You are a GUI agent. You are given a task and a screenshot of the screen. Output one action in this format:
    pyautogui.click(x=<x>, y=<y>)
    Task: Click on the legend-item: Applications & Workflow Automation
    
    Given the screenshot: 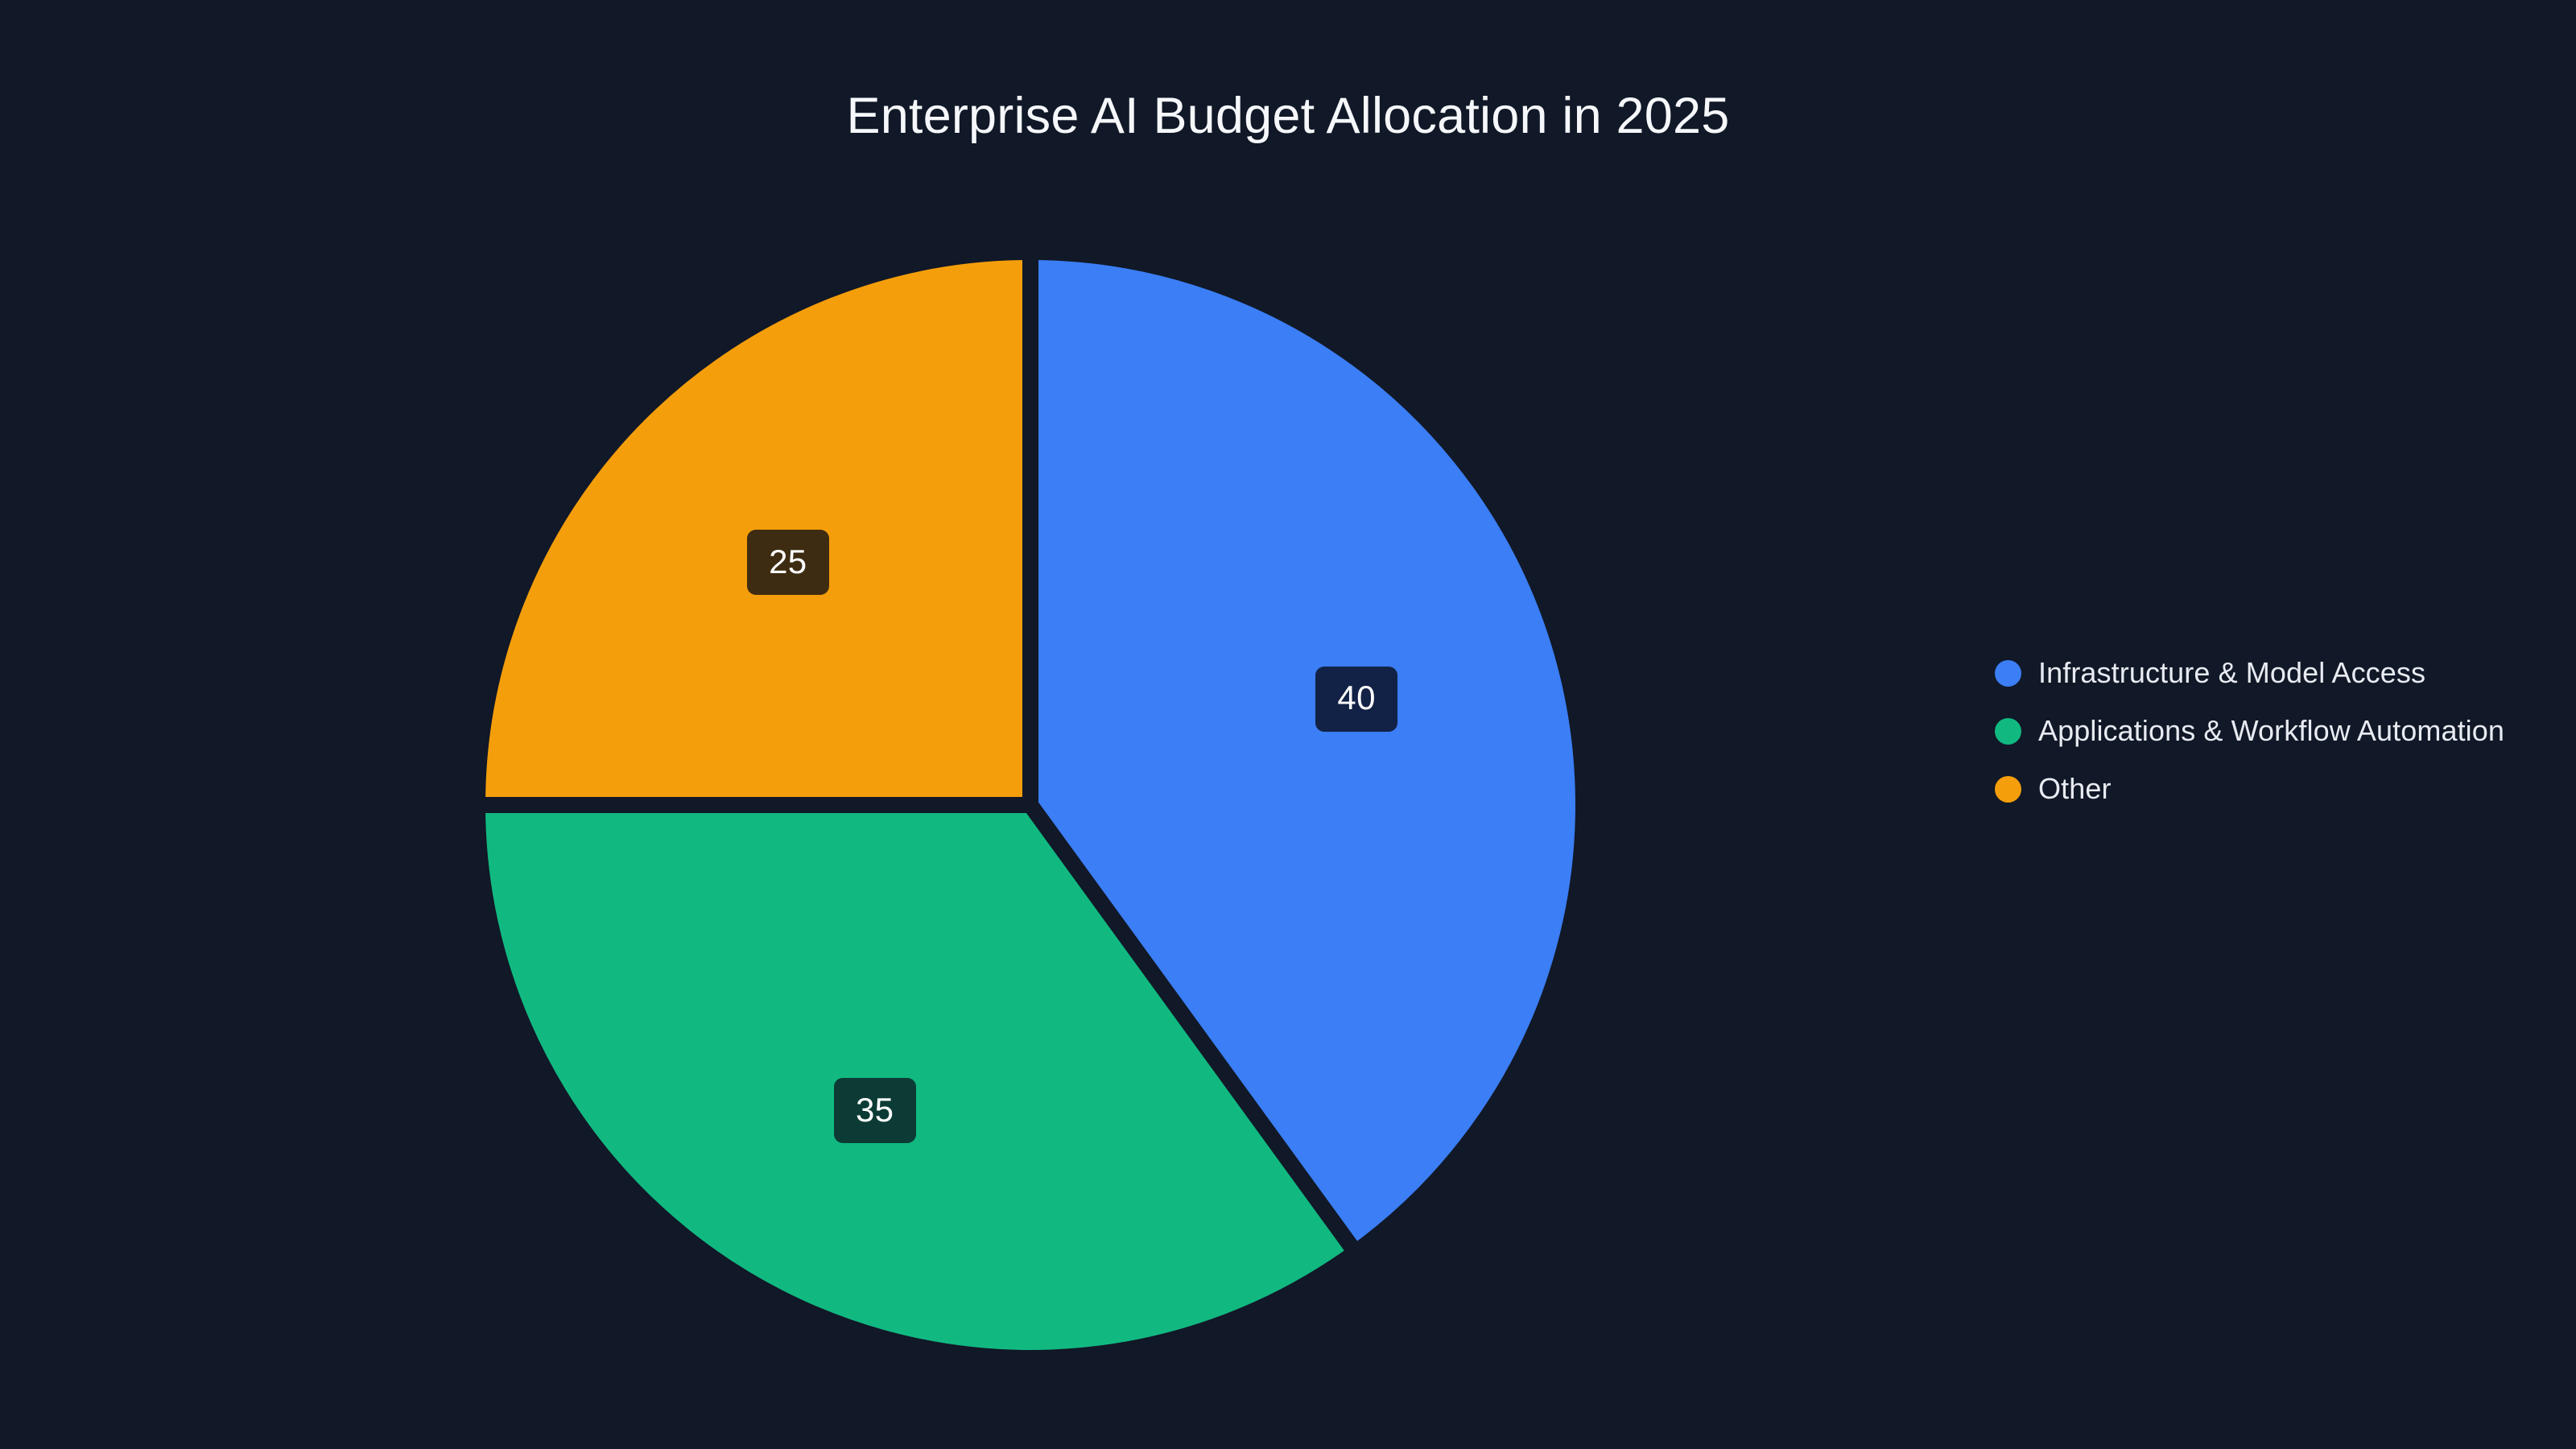 What is the action you would take?
    pyautogui.click(x=2260, y=731)
    